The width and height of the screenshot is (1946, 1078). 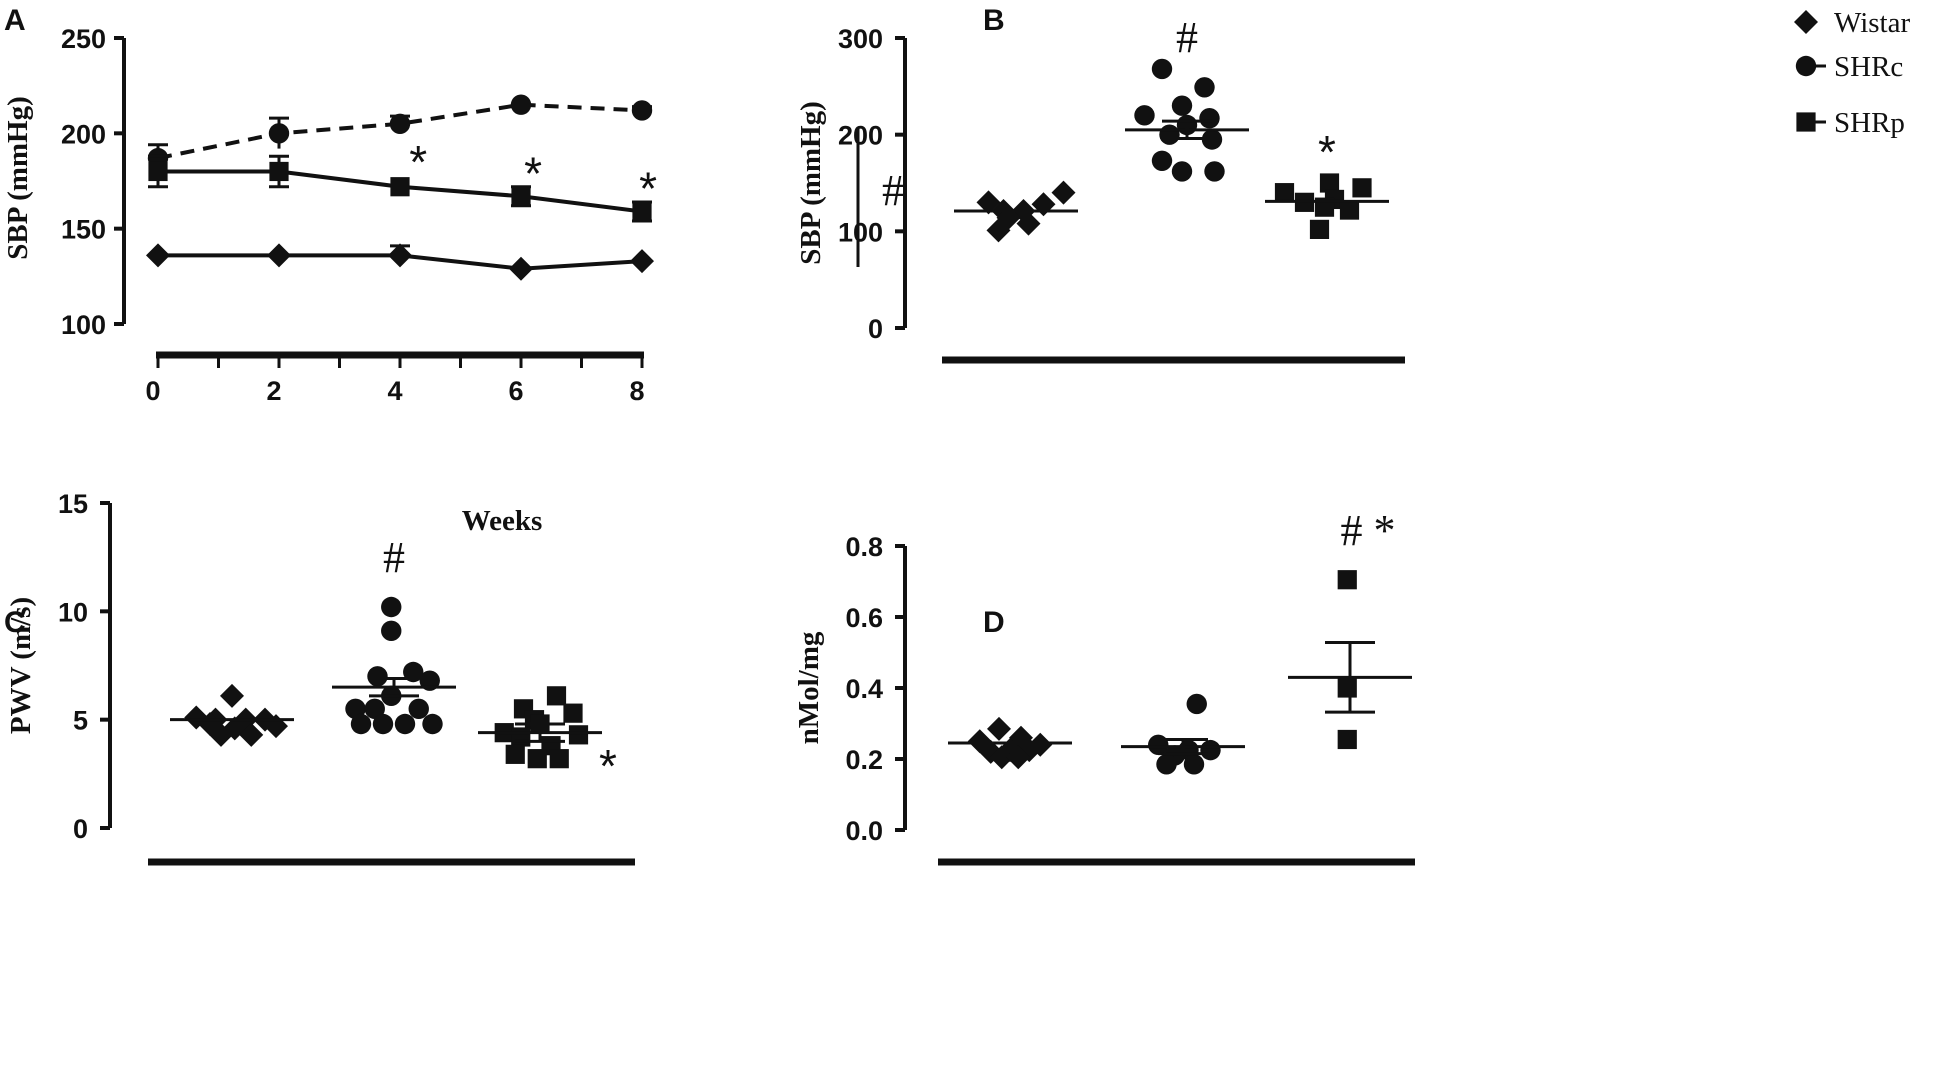 I want to click on x-tick-label-a: 2, so click(x=273, y=391).